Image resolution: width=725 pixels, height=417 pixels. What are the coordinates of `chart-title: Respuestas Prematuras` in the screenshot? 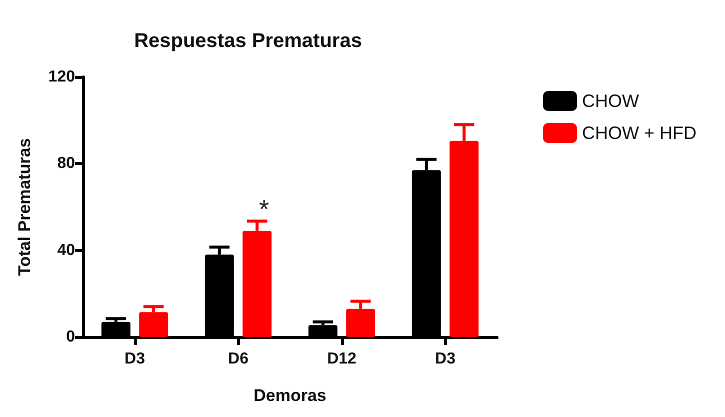 It's located at (248, 41).